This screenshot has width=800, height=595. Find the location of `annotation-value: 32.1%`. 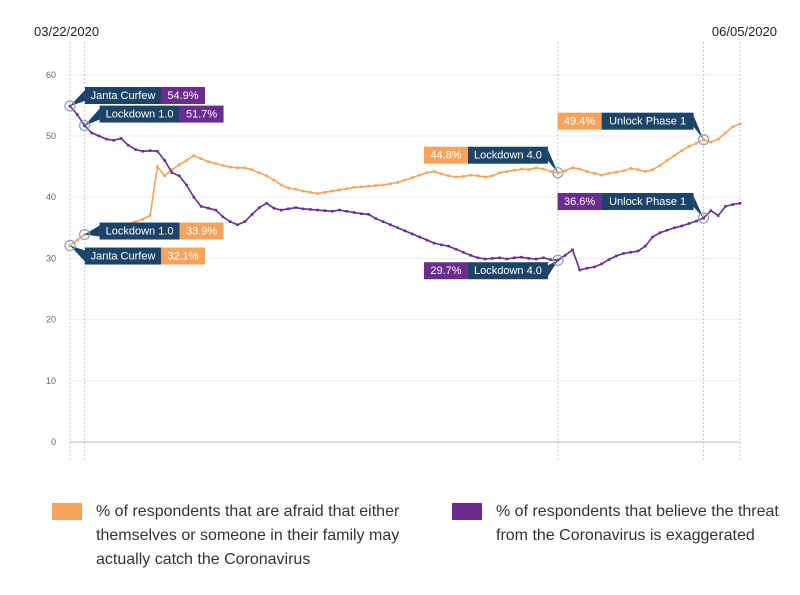

annotation-value: 32.1% is located at coordinates (182, 257).